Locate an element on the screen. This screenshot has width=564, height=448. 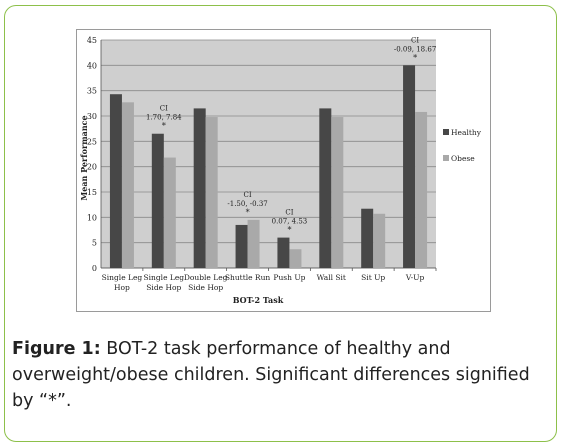
ci-range: -1.50, -0.37 is located at coordinates (247, 204).